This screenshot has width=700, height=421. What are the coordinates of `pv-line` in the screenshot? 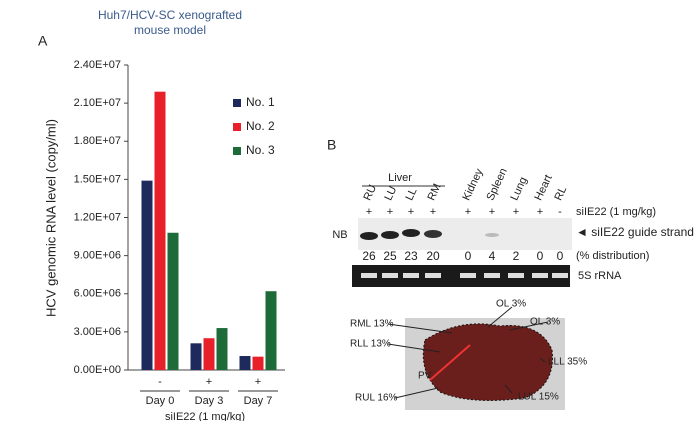 It's located at (450, 362).